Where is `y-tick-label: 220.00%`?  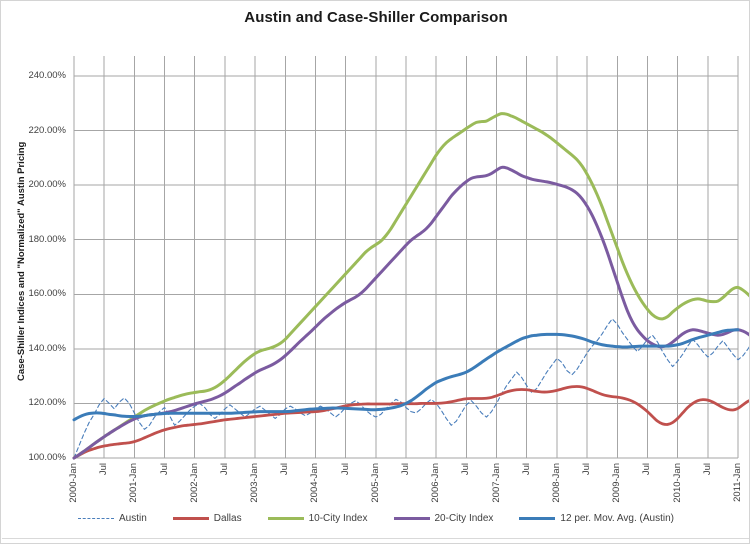 y-tick-label: 220.00% is located at coordinates (47, 130).